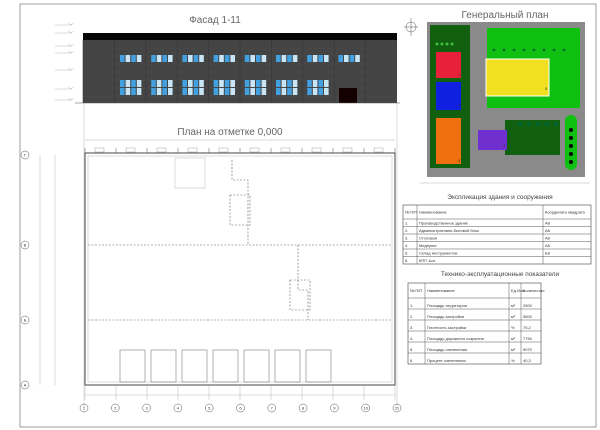  What do you see at coordinates (406, 230) in the screenshot?
I see `table-cell: 2.` at bounding box center [406, 230].